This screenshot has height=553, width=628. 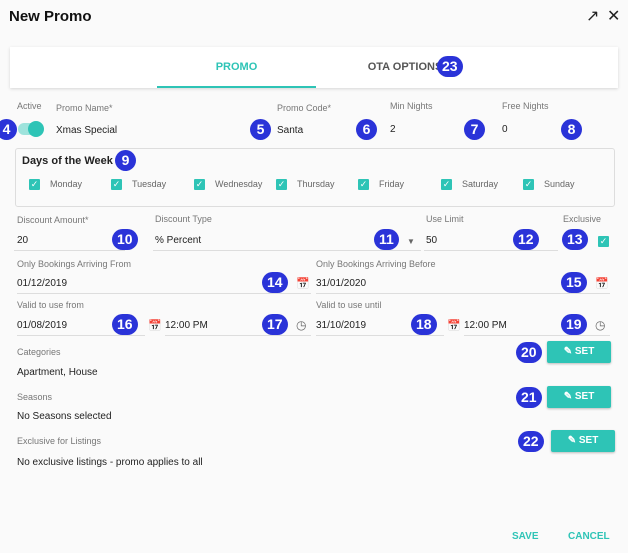 I want to click on discount-amount-input: 20, so click(x=69, y=243).